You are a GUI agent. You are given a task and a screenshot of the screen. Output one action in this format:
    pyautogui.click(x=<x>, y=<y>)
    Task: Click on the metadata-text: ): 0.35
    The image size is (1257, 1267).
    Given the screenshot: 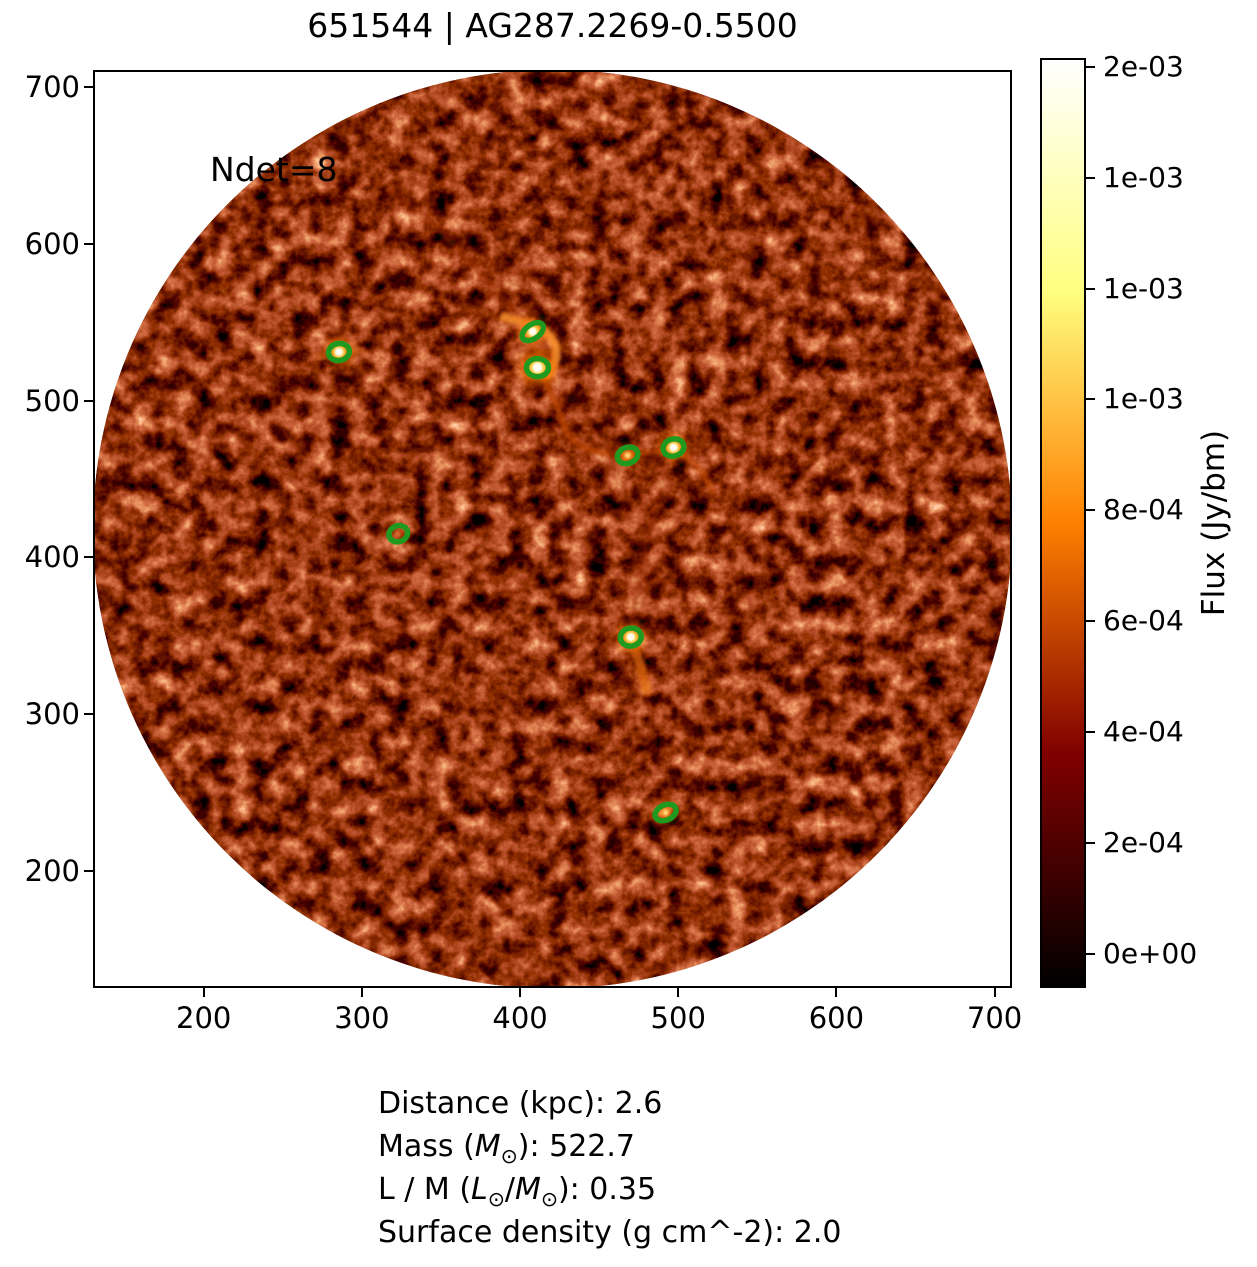 What is the action you would take?
    pyautogui.click(x=607, y=1189)
    